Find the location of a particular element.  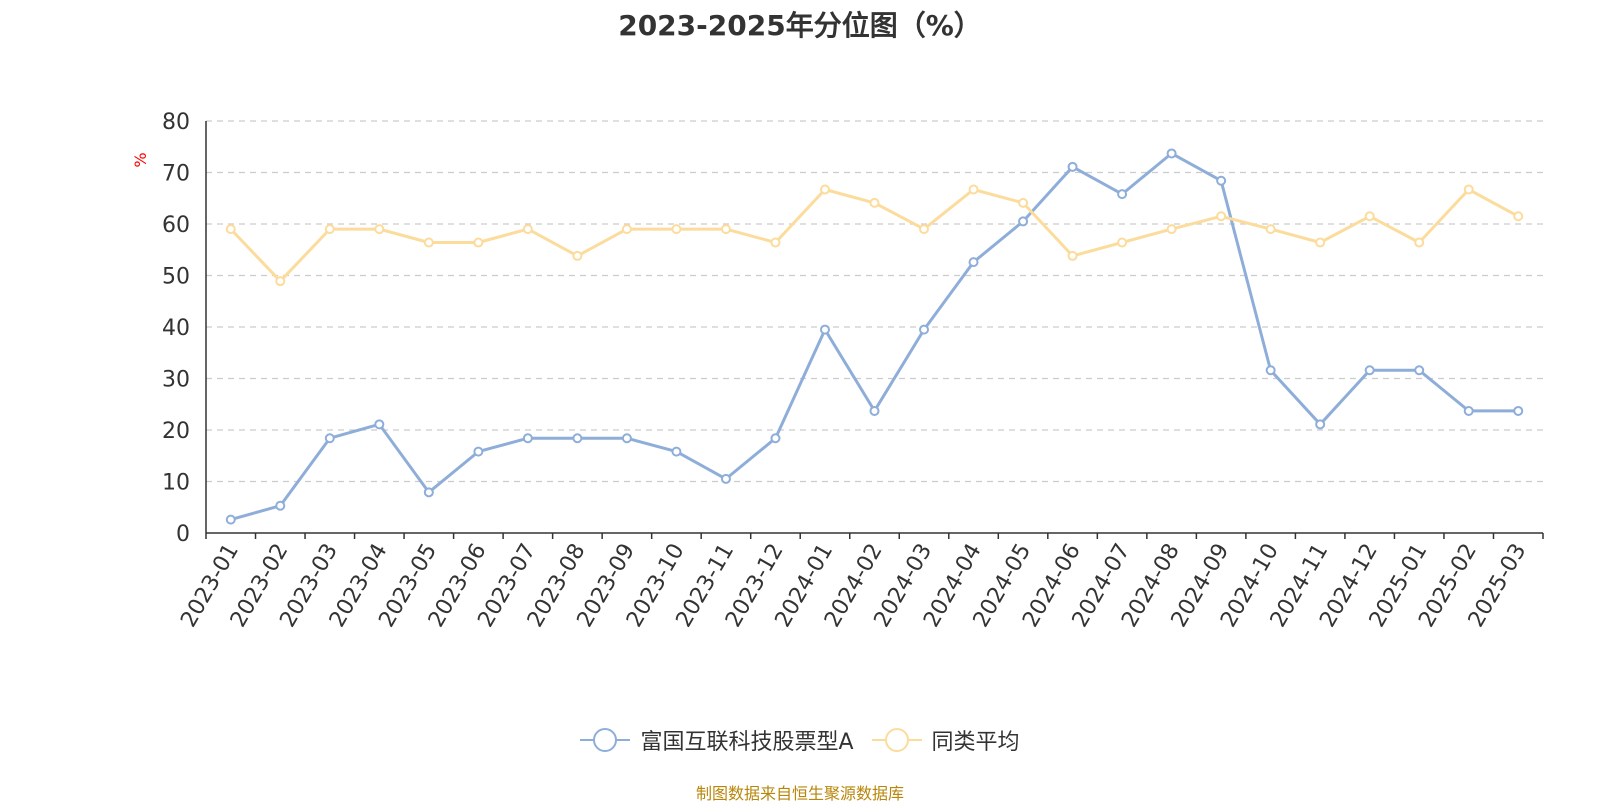

legend-item-0: 富国互联科技股票型A is located at coordinates (717, 740).